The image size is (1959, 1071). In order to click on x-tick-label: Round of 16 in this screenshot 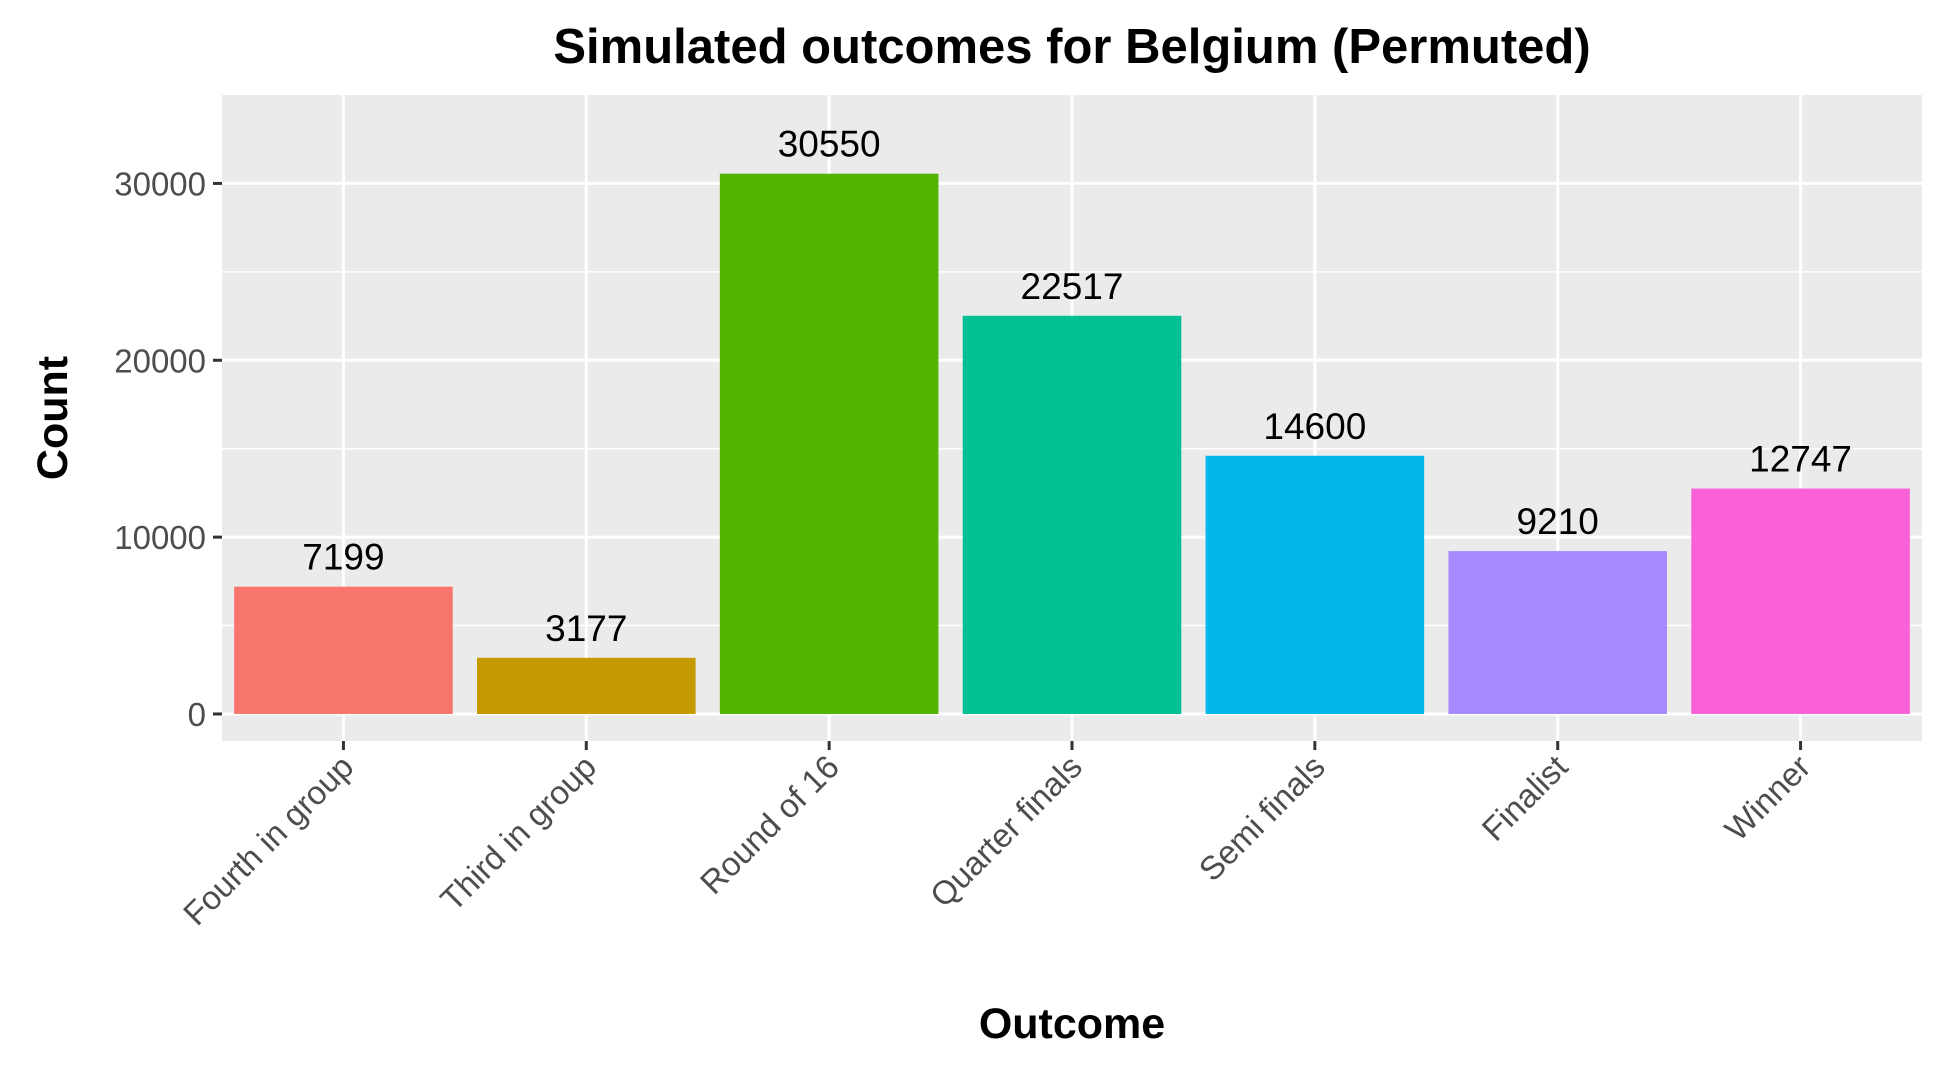, I will do `click(769, 824)`.